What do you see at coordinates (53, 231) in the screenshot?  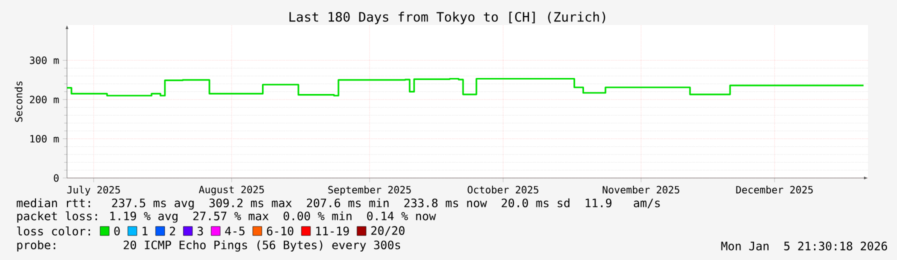 I see `legend-title: loss color:` at bounding box center [53, 231].